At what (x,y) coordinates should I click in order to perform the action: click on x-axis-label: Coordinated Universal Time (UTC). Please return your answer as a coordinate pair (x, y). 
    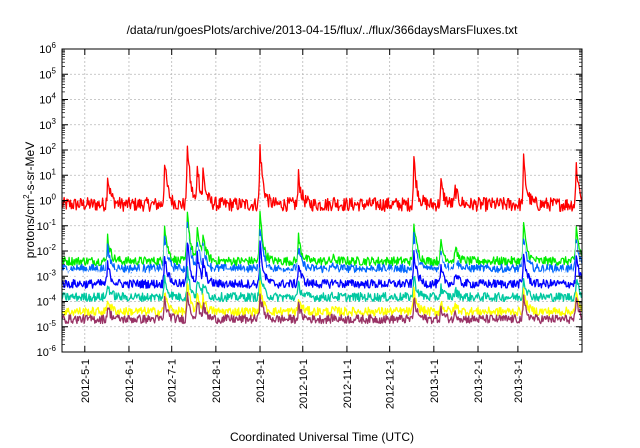
    Looking at the image, I should click on (322, 437).